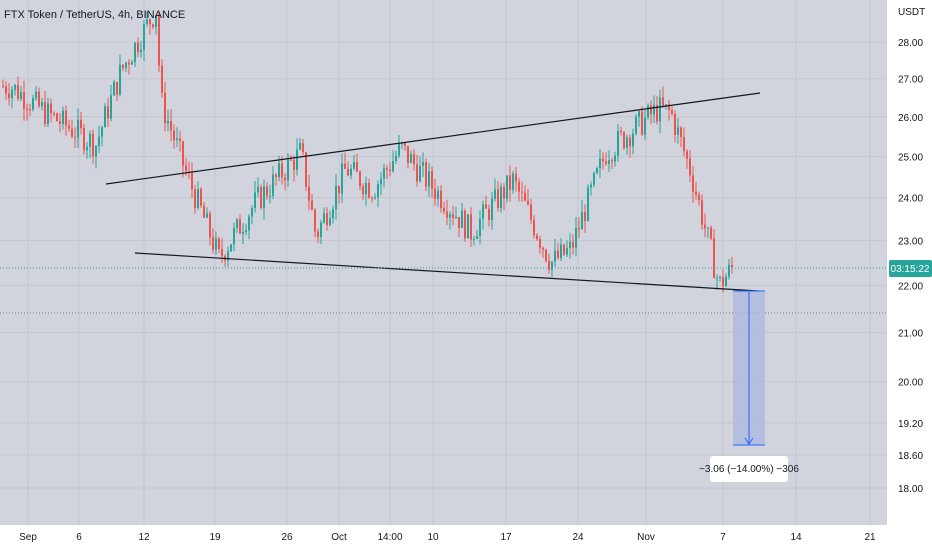 The width and height of the screenshot is (932, 550). Describe the element at coordinates (433, 138) in the screenshot. I see `upper-trendline` at that location.